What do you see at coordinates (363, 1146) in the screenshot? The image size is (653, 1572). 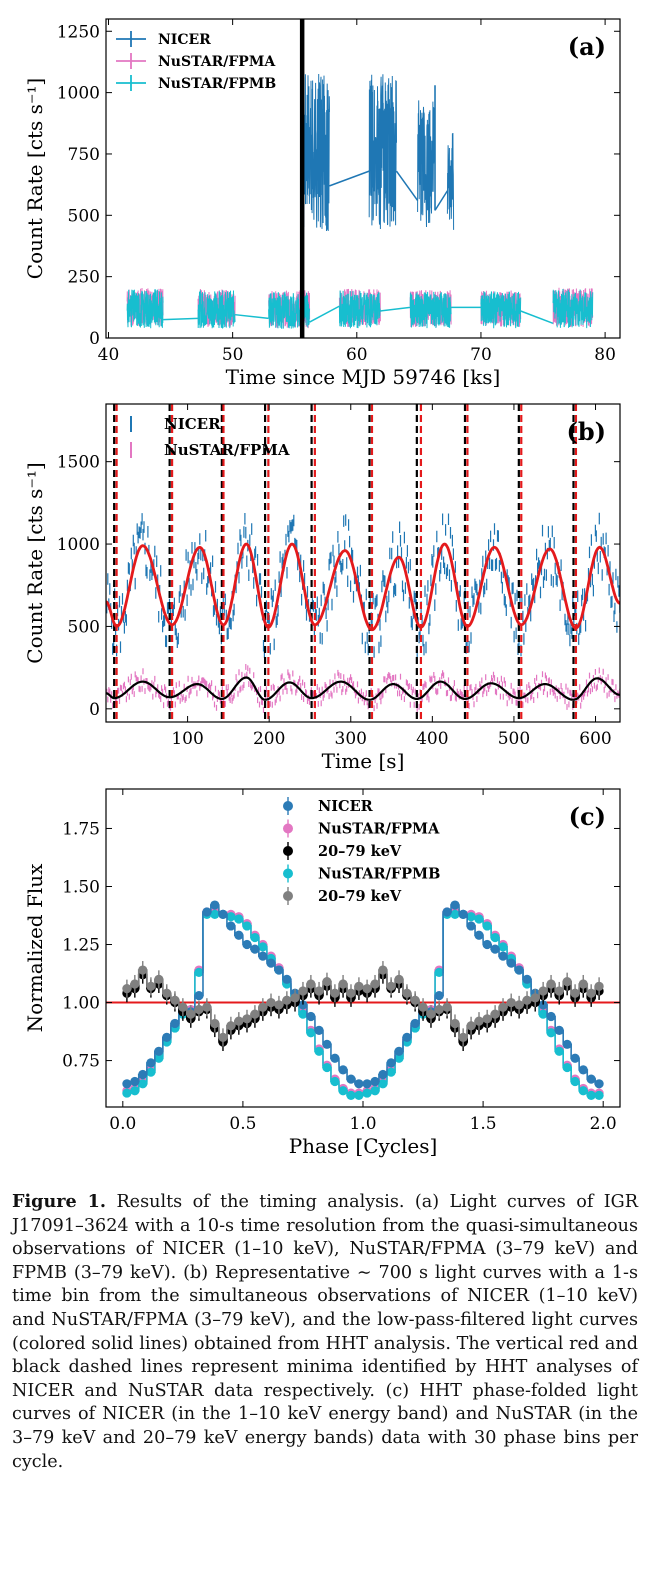 I see `x-axis-label: Phase [Cycles]` at bounding box center [363, 1146].